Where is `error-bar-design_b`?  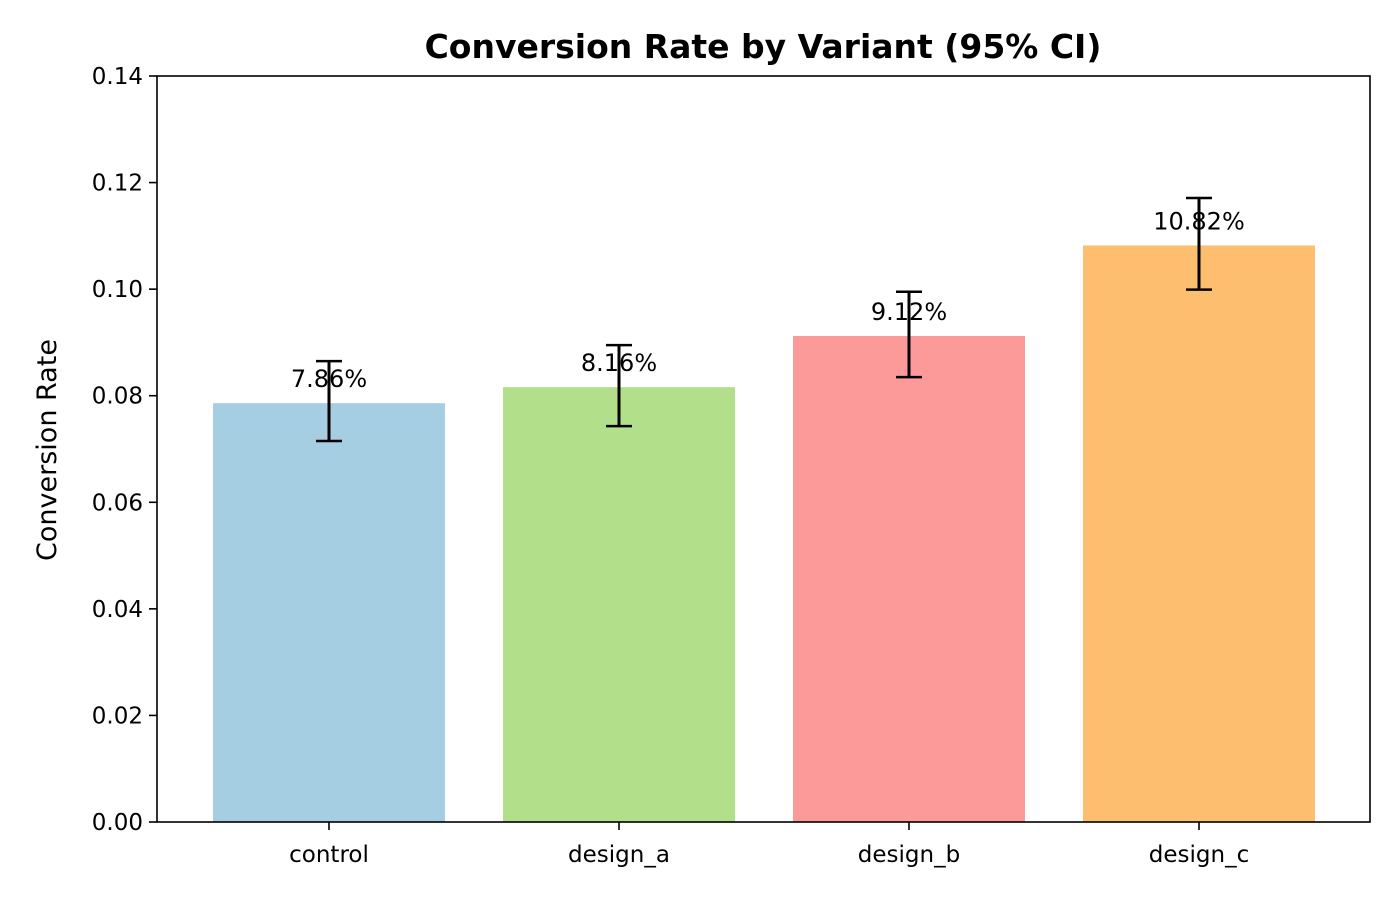
error-bar-design_b is located at coordinates (909, 334).